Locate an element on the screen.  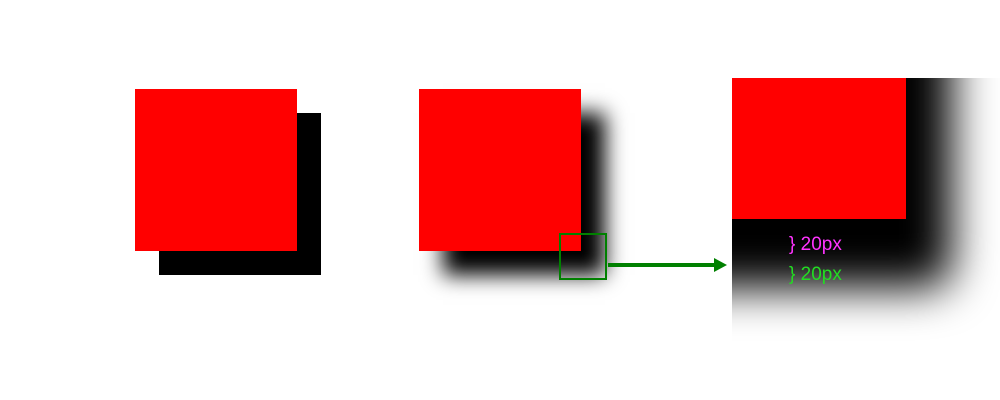
arrow-head is located at coordinates (720, 265).